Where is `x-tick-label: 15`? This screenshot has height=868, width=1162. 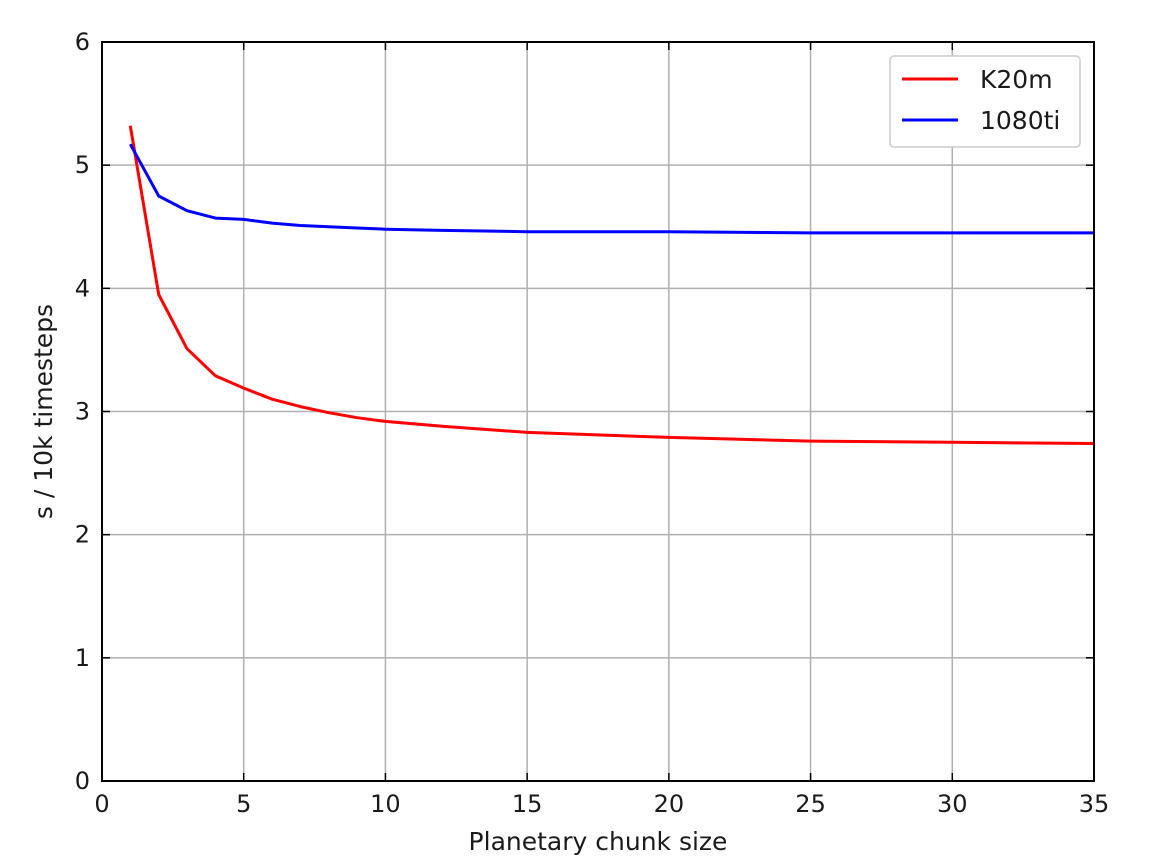
x-tick-label: 15 is located at coordinates (527, 804).